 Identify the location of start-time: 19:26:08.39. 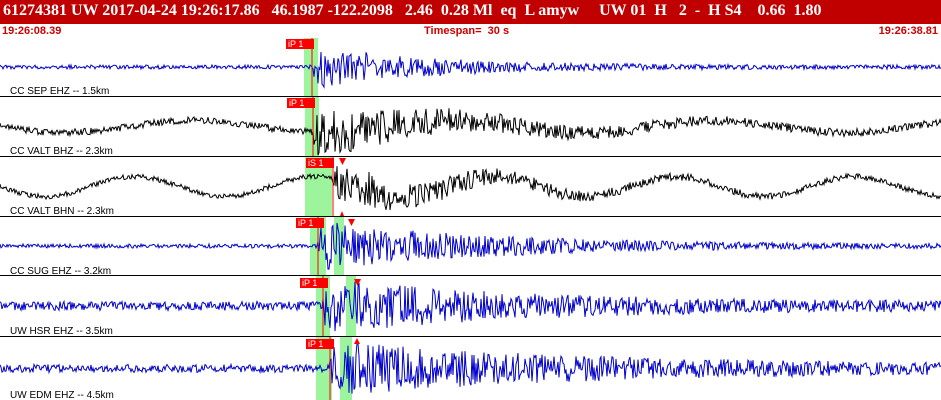
(32, 31).